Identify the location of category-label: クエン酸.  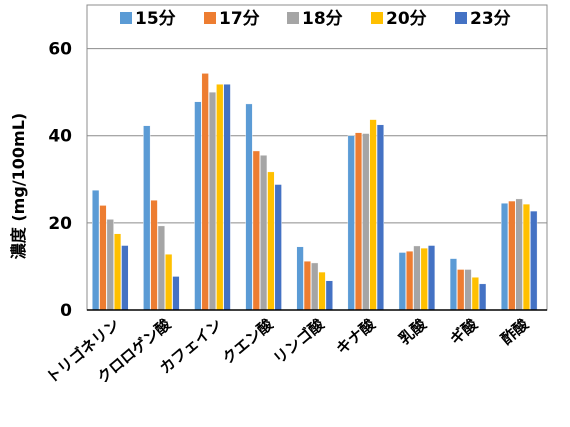
(248, 341).